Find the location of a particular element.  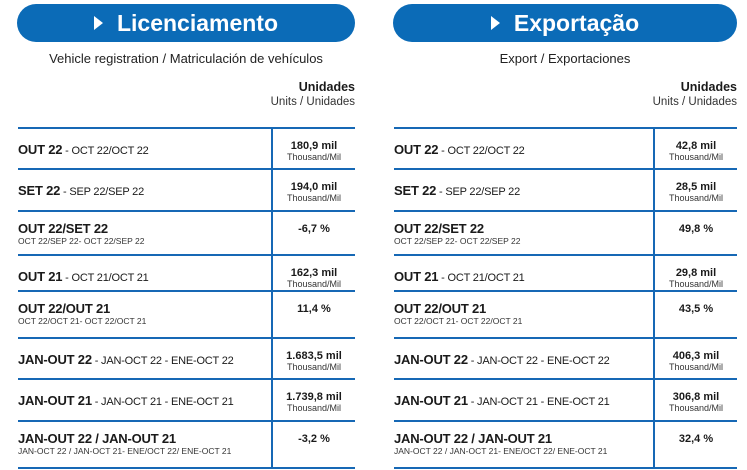

section-title: Licenciamento is located at coordinates (197, 22).